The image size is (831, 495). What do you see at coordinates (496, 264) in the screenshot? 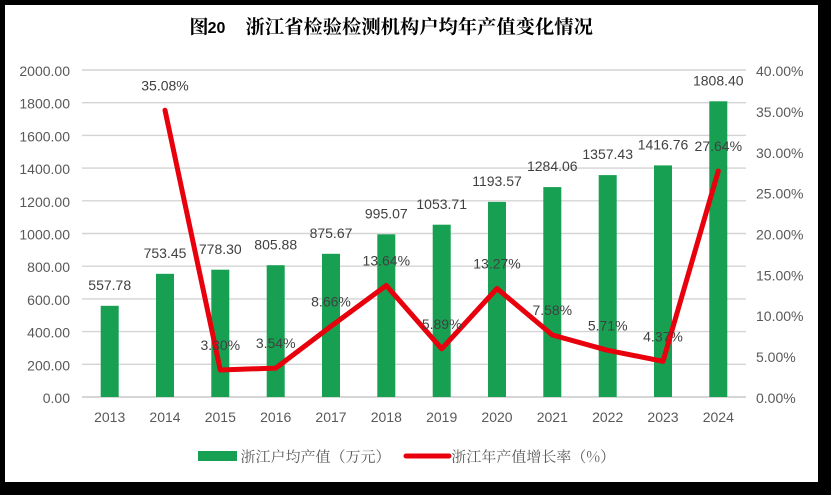
I see `svg-text: 13.27%` at bounding box center [496, 264].